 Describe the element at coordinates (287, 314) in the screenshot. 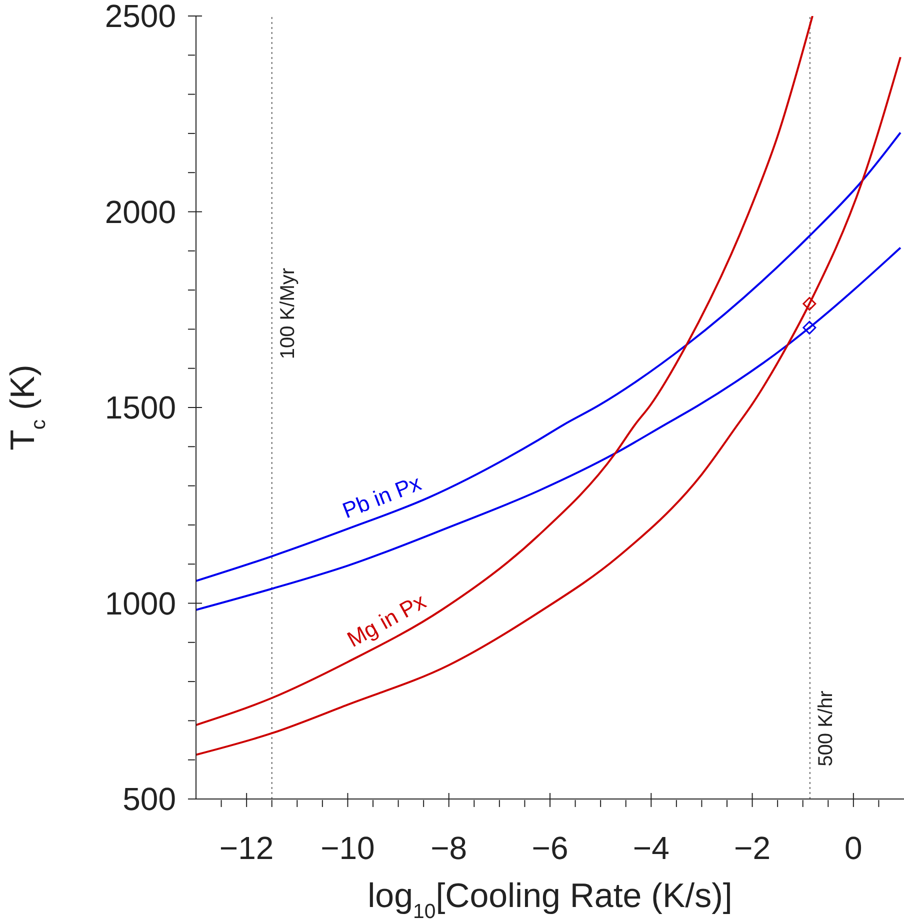

I see `ref-line-label: 100 K/Myr` at that location.